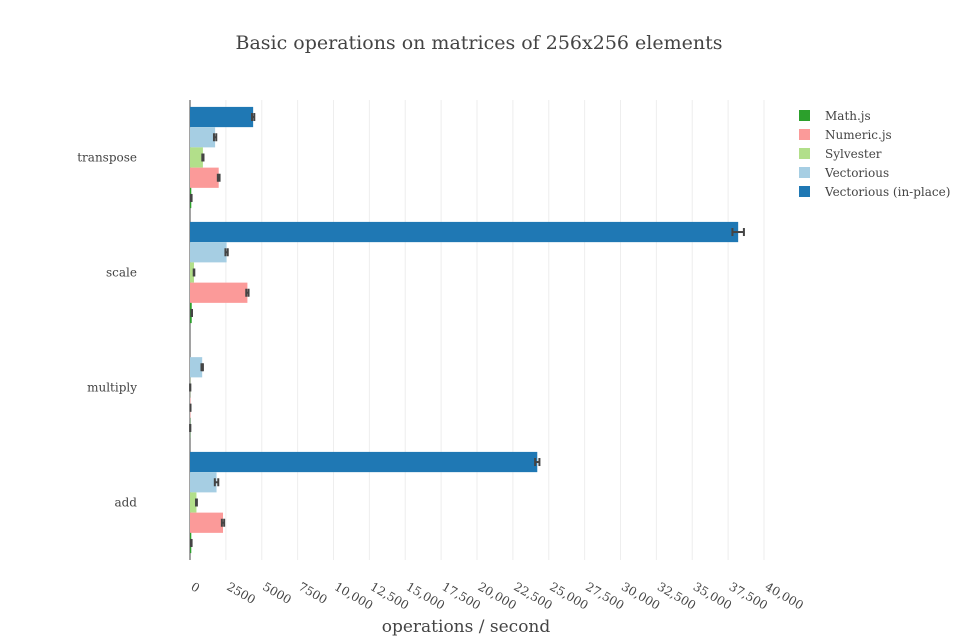 Image resolution: width=960 pixels, height=644 pixels. What do you see at coordinates (107, 158) in the screenshot?
I see `y-tick-label: transpose` at bounding box center [107, 158].